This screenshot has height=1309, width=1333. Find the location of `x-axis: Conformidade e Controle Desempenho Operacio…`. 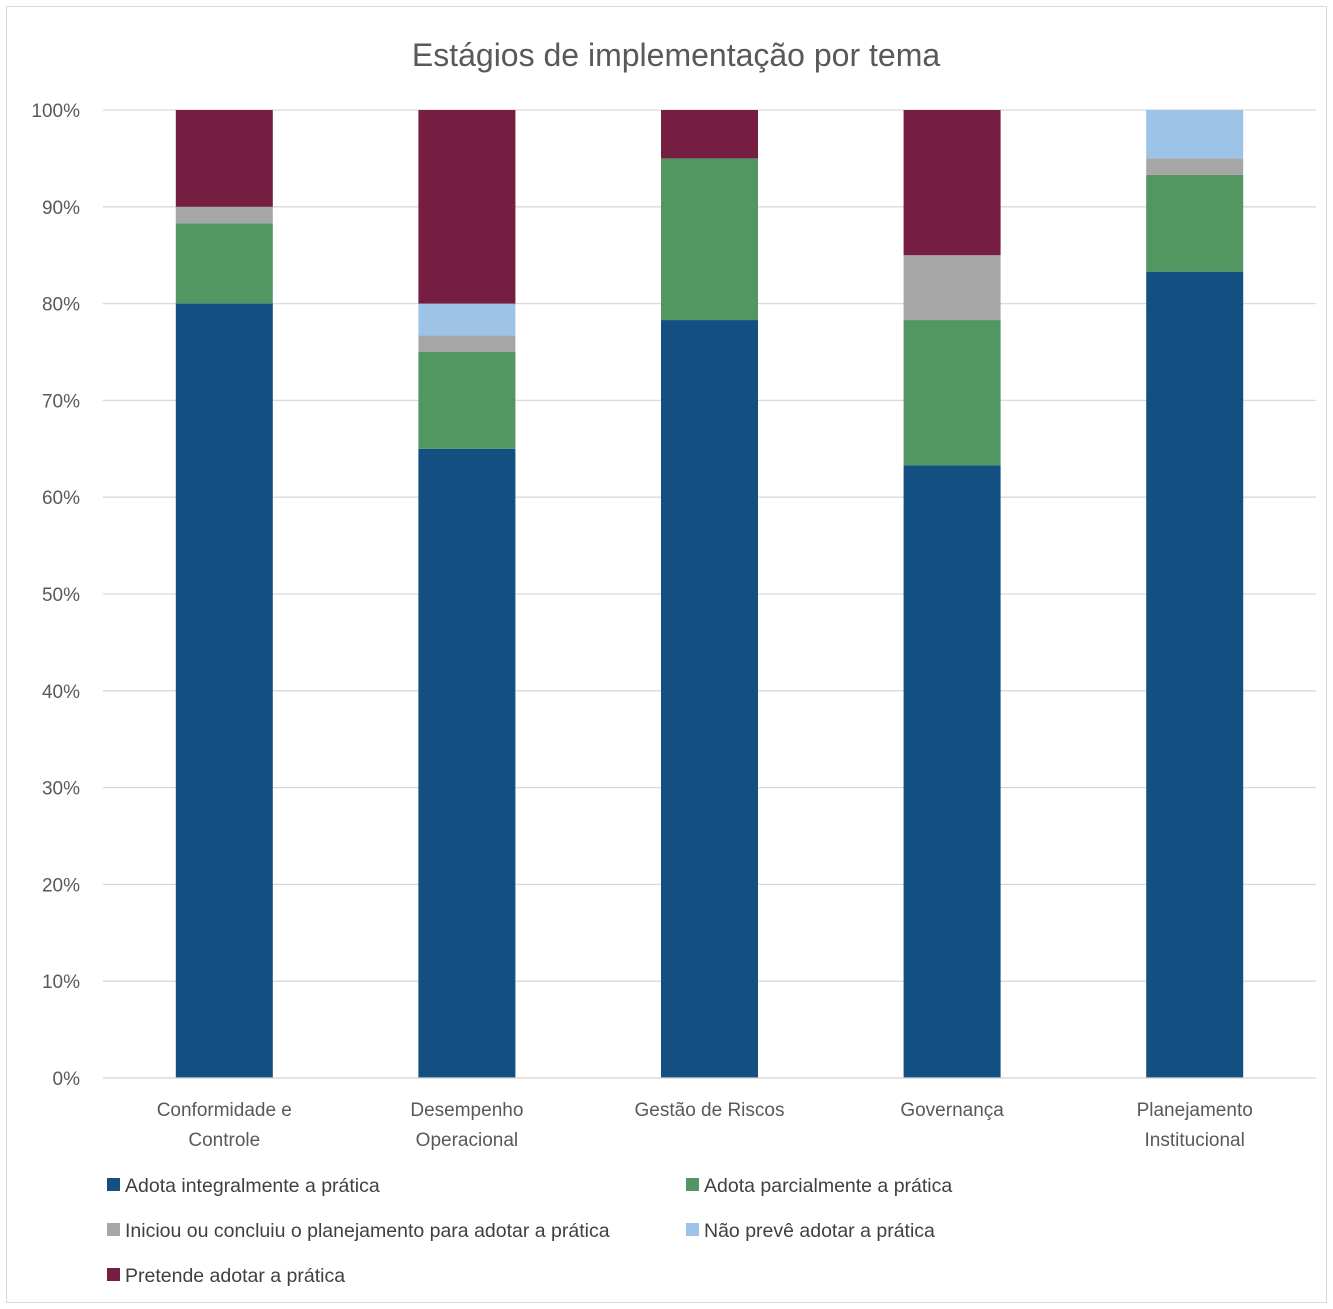

x-axis: Conformidade e Controle Desempenho Operacio… is located at coordinates (709, 1114).